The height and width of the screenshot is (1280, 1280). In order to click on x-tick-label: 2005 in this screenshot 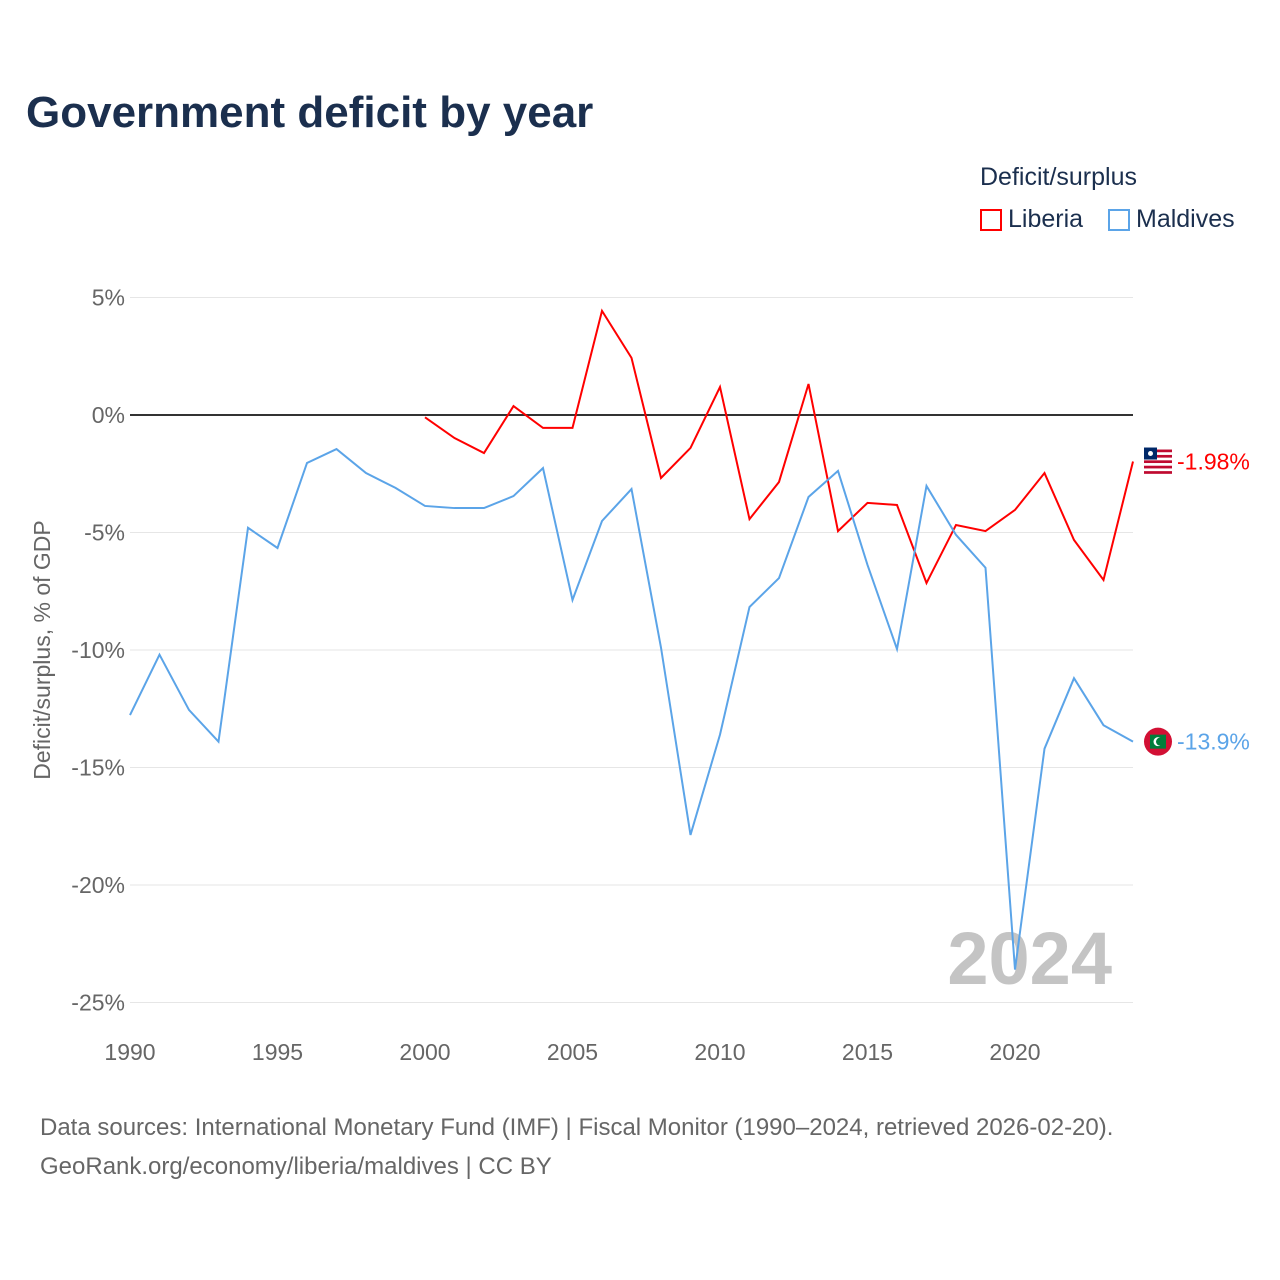, I will do `click(572, 1052)`.